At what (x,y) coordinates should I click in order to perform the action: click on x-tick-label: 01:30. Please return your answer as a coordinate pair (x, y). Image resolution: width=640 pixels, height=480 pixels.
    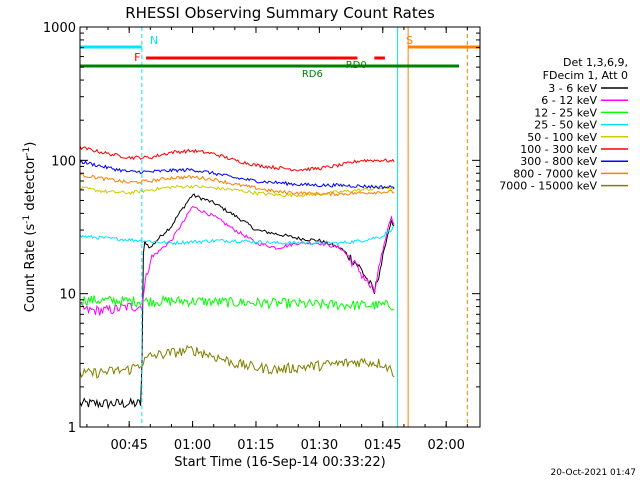
    Looking at the image, I should click on (319, 445).